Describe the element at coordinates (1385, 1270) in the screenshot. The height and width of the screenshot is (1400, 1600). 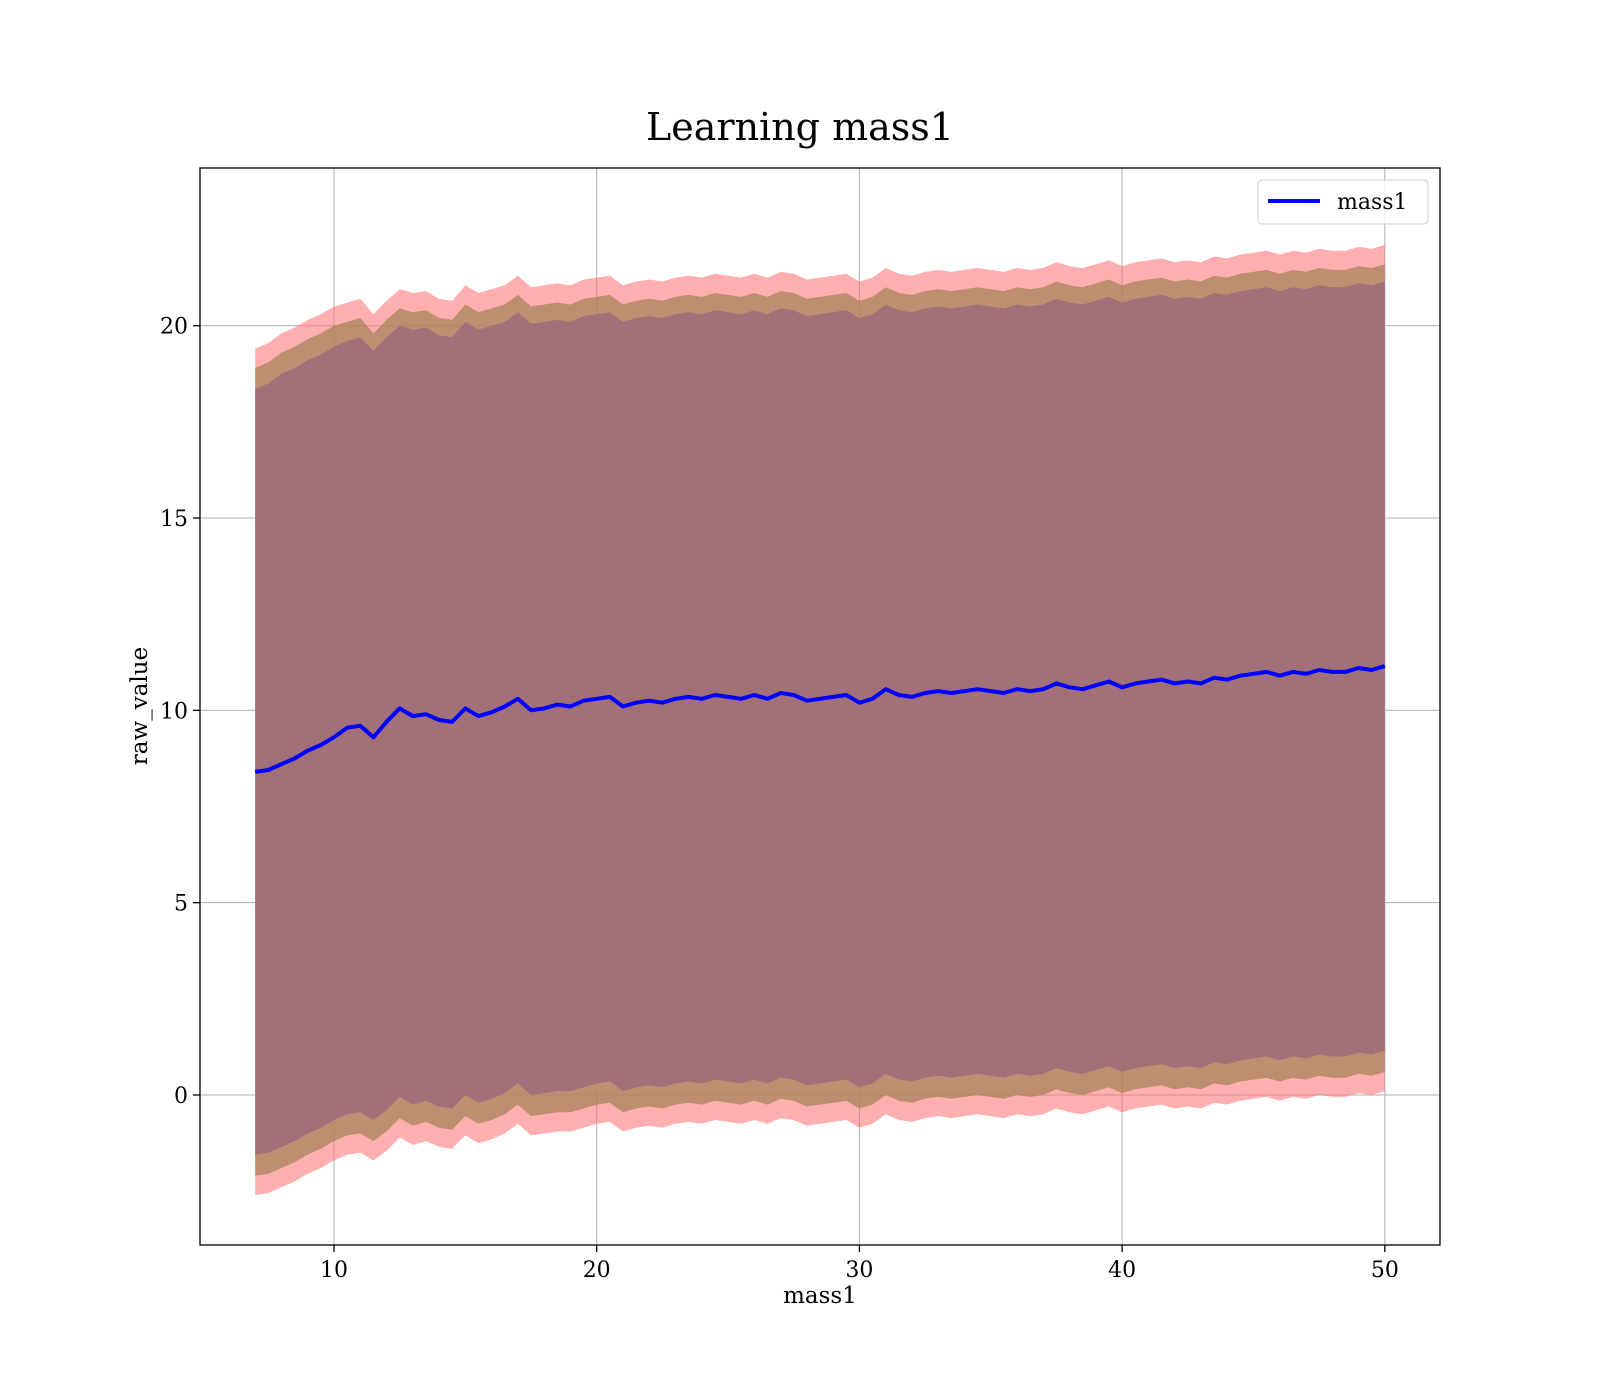
I see `x-tick-label: 50` at that location.